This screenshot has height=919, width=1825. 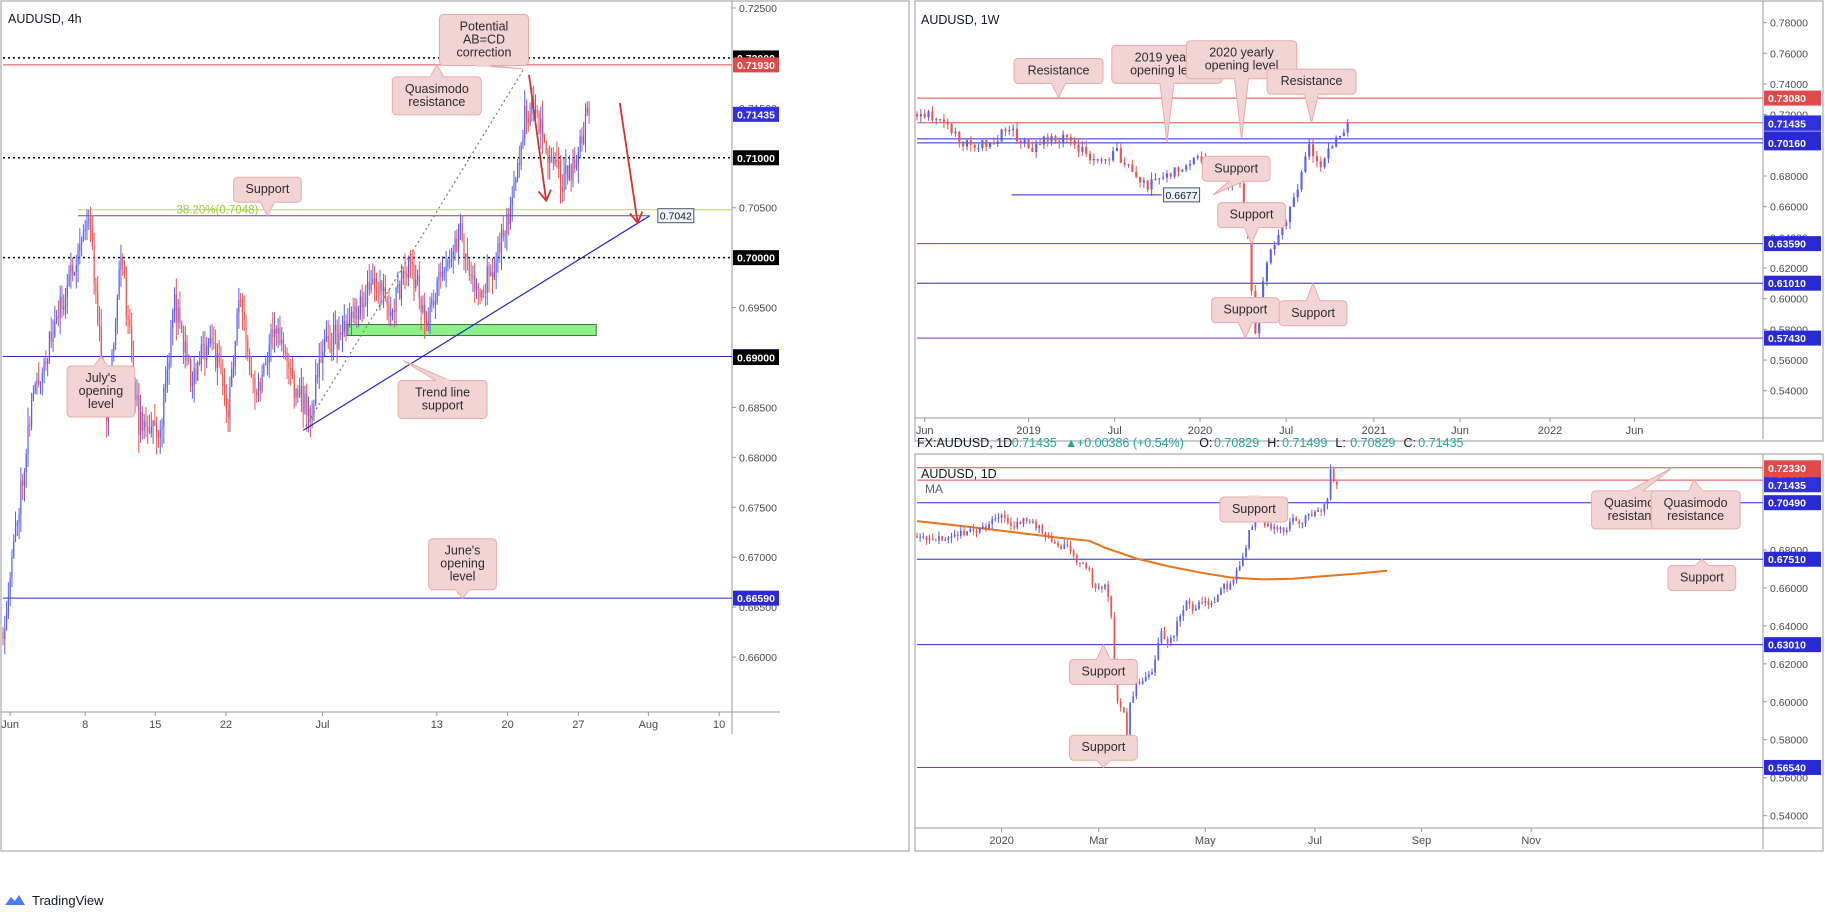 I want to click on h4-xtick-label: 10, so click(x=719, y=725).